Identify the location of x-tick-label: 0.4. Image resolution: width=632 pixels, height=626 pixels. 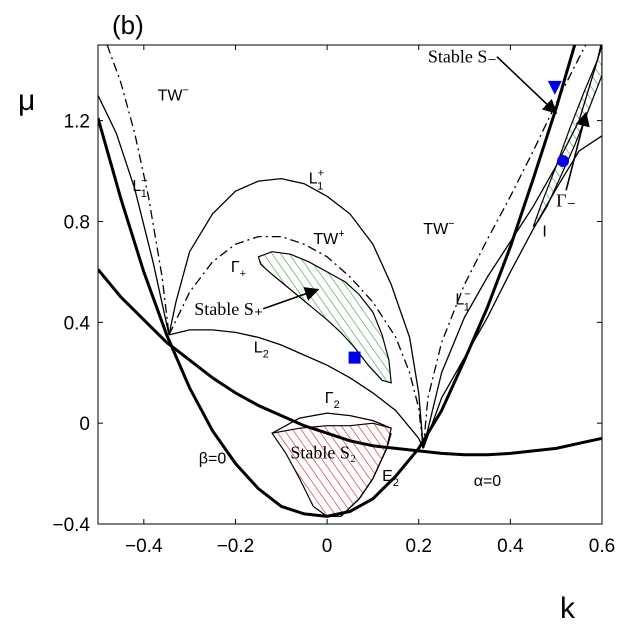
(510, 546).